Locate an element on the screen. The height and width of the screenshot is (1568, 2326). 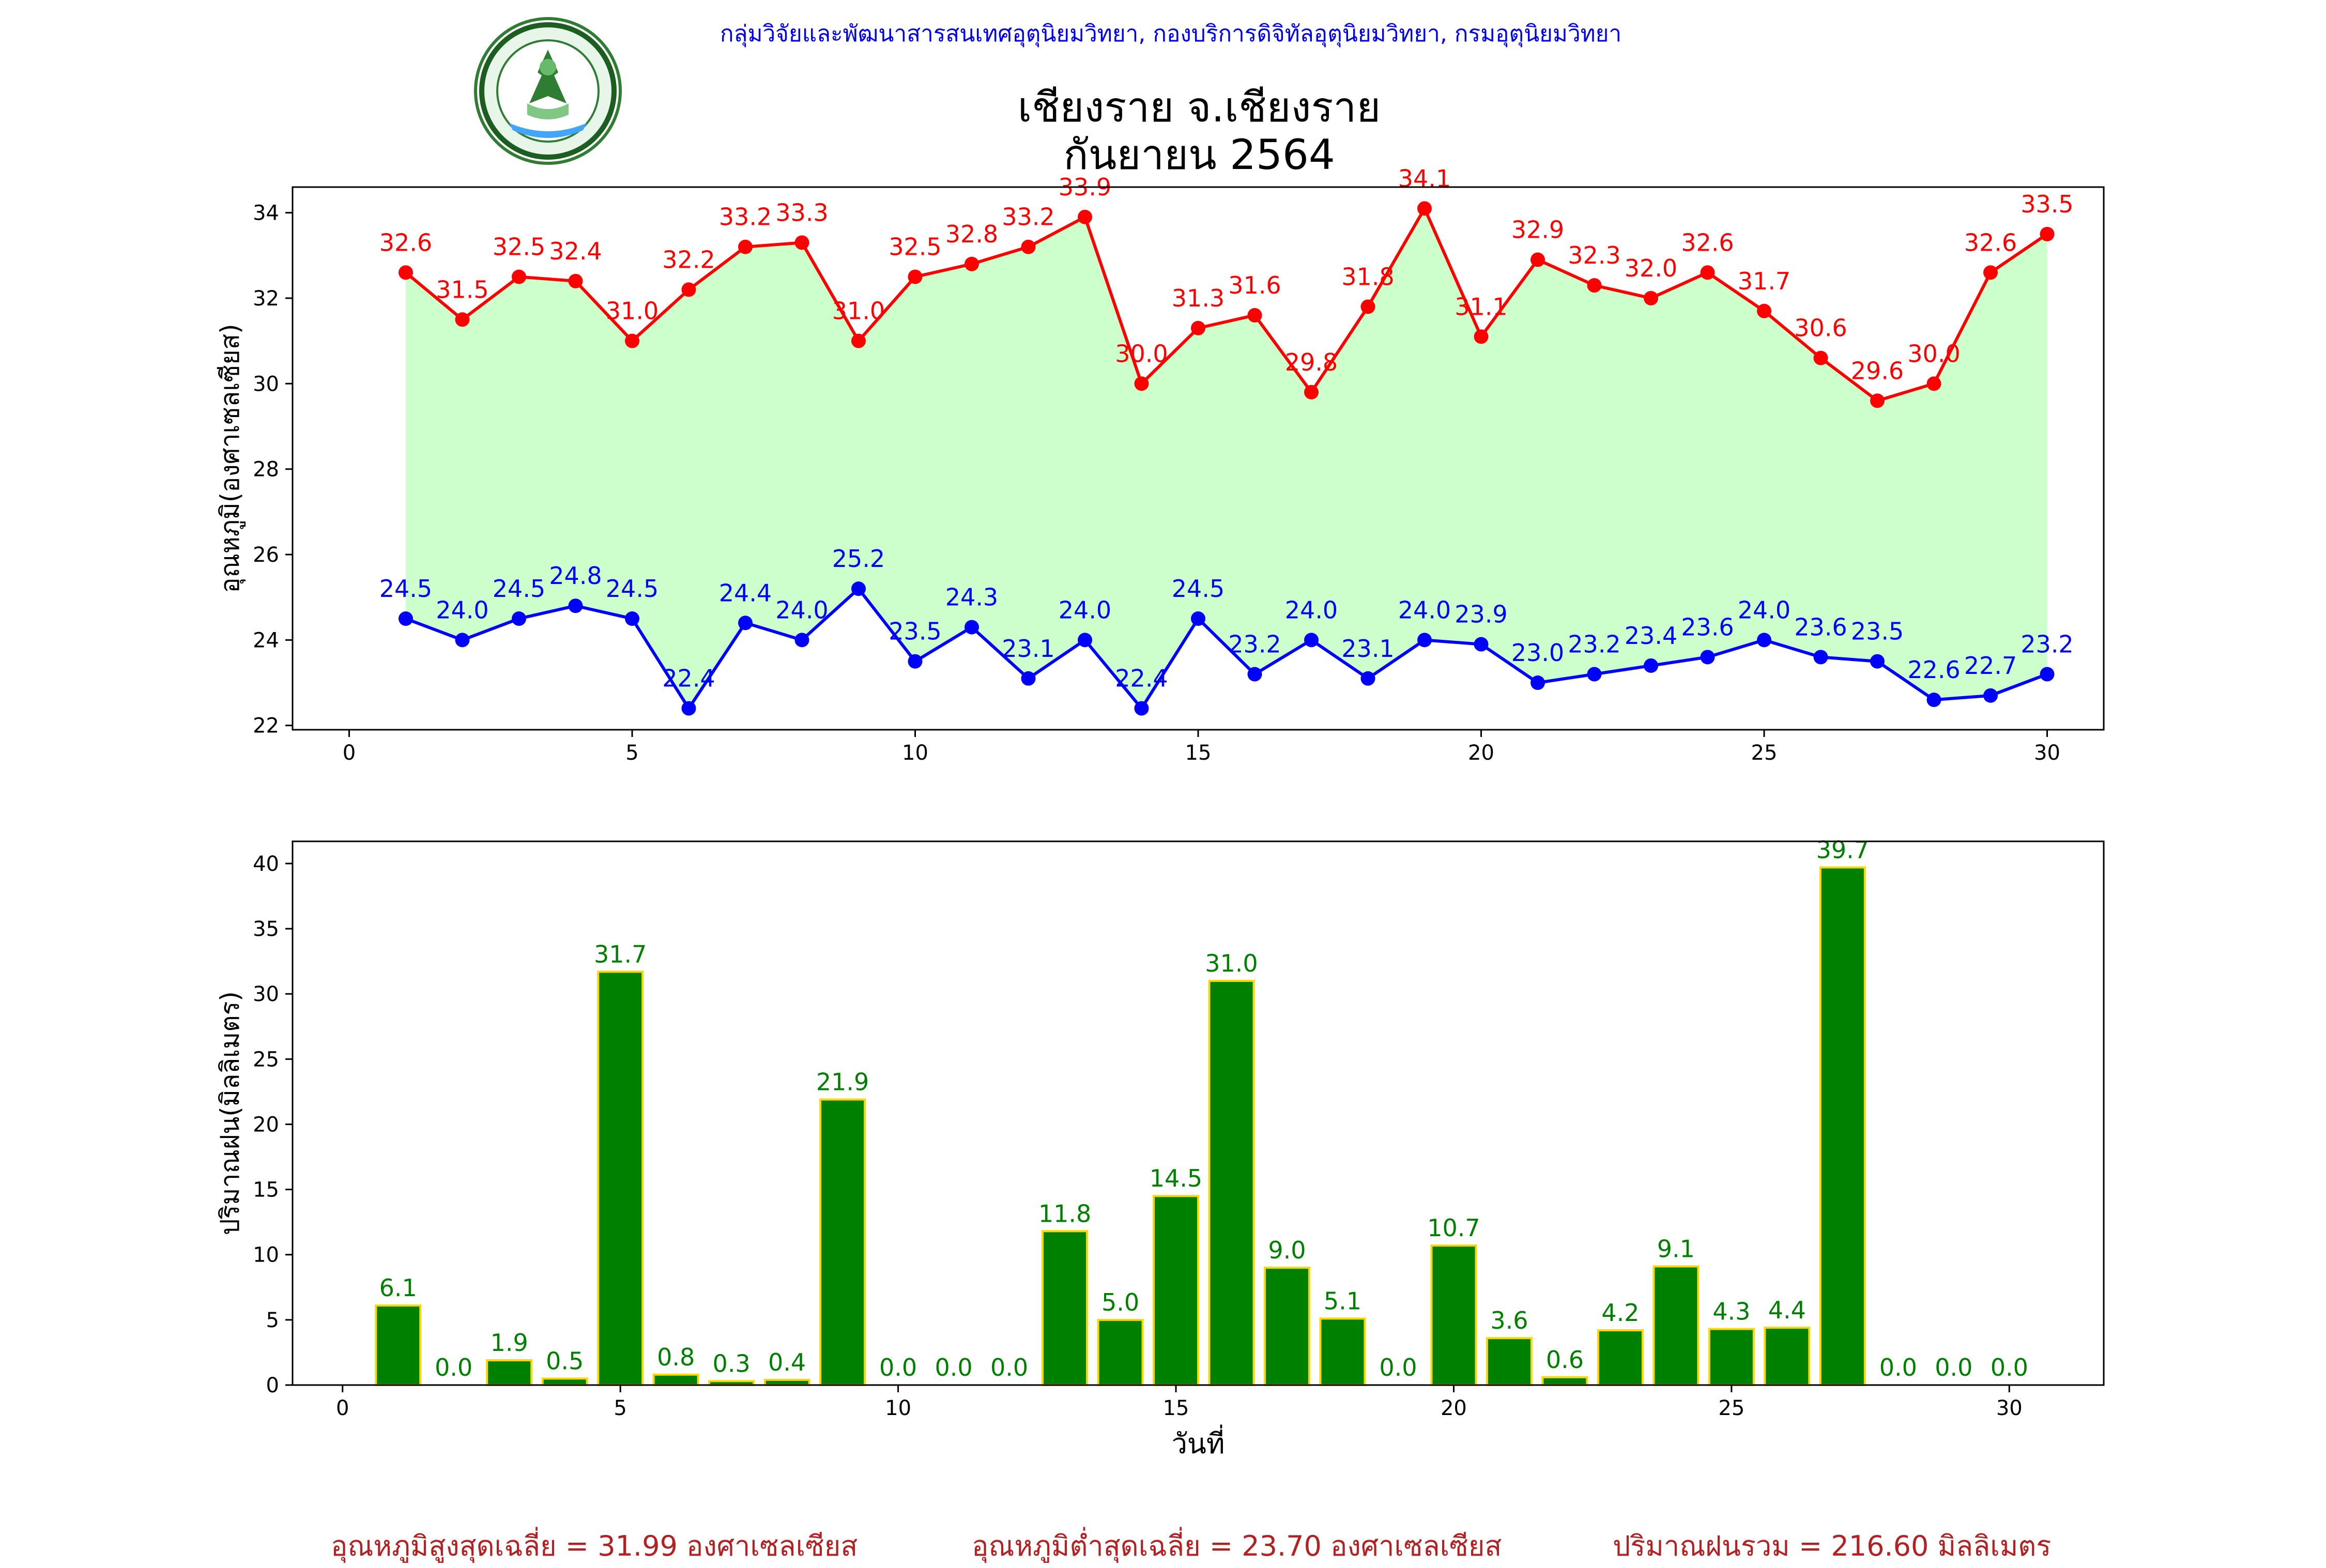
max-temp-value-label: 31.0 is located at coordinates (632, 311).